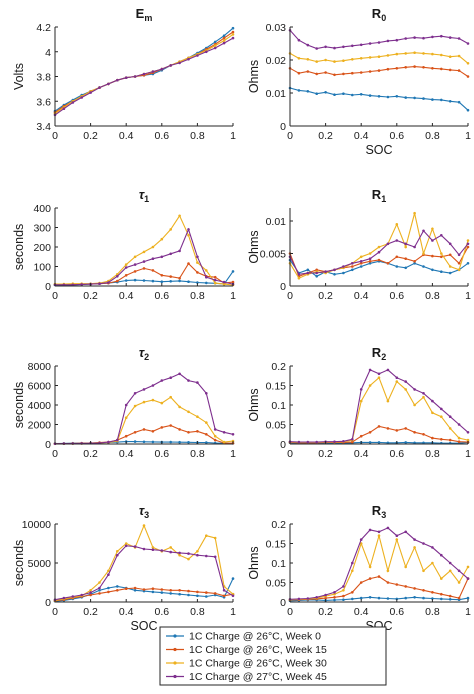 The width and height of the screenshot is (474, 694). What do you see at coordinates (468, 612) in the screenshot?
I see `x-tick-label: 1` at bounding box center [468, 612].